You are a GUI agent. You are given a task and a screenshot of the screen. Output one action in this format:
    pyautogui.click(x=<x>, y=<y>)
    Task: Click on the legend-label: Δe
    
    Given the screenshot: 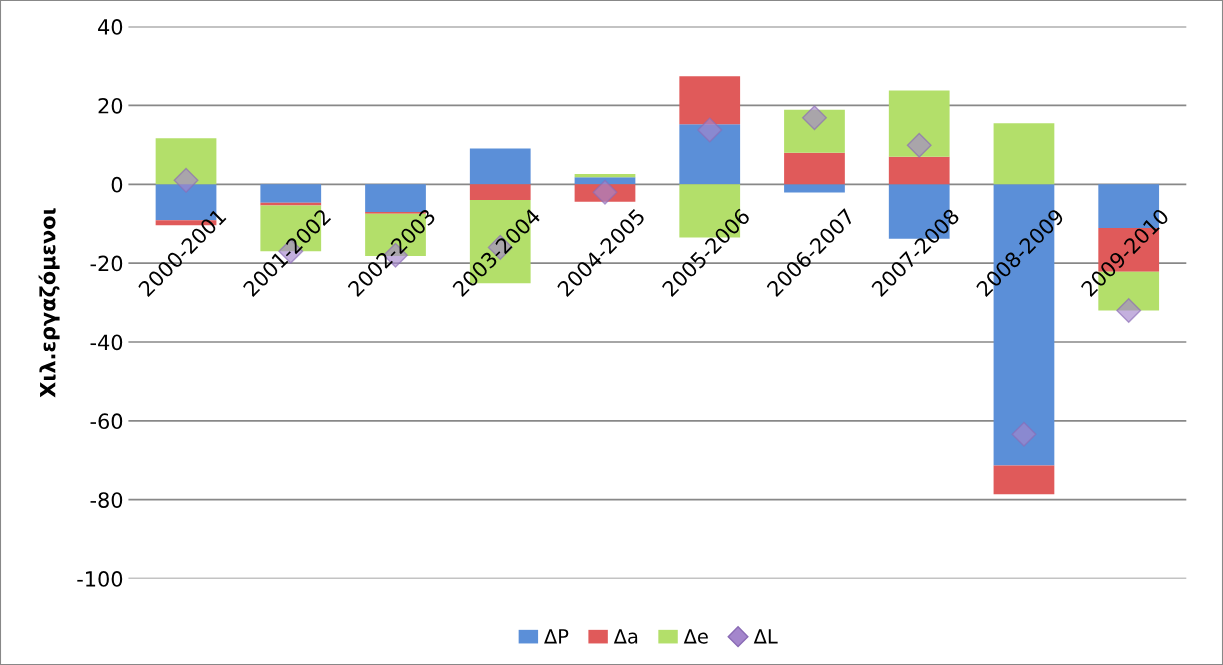 What is the action you would take?
    pyautogui.click(x=695, y=636)
    